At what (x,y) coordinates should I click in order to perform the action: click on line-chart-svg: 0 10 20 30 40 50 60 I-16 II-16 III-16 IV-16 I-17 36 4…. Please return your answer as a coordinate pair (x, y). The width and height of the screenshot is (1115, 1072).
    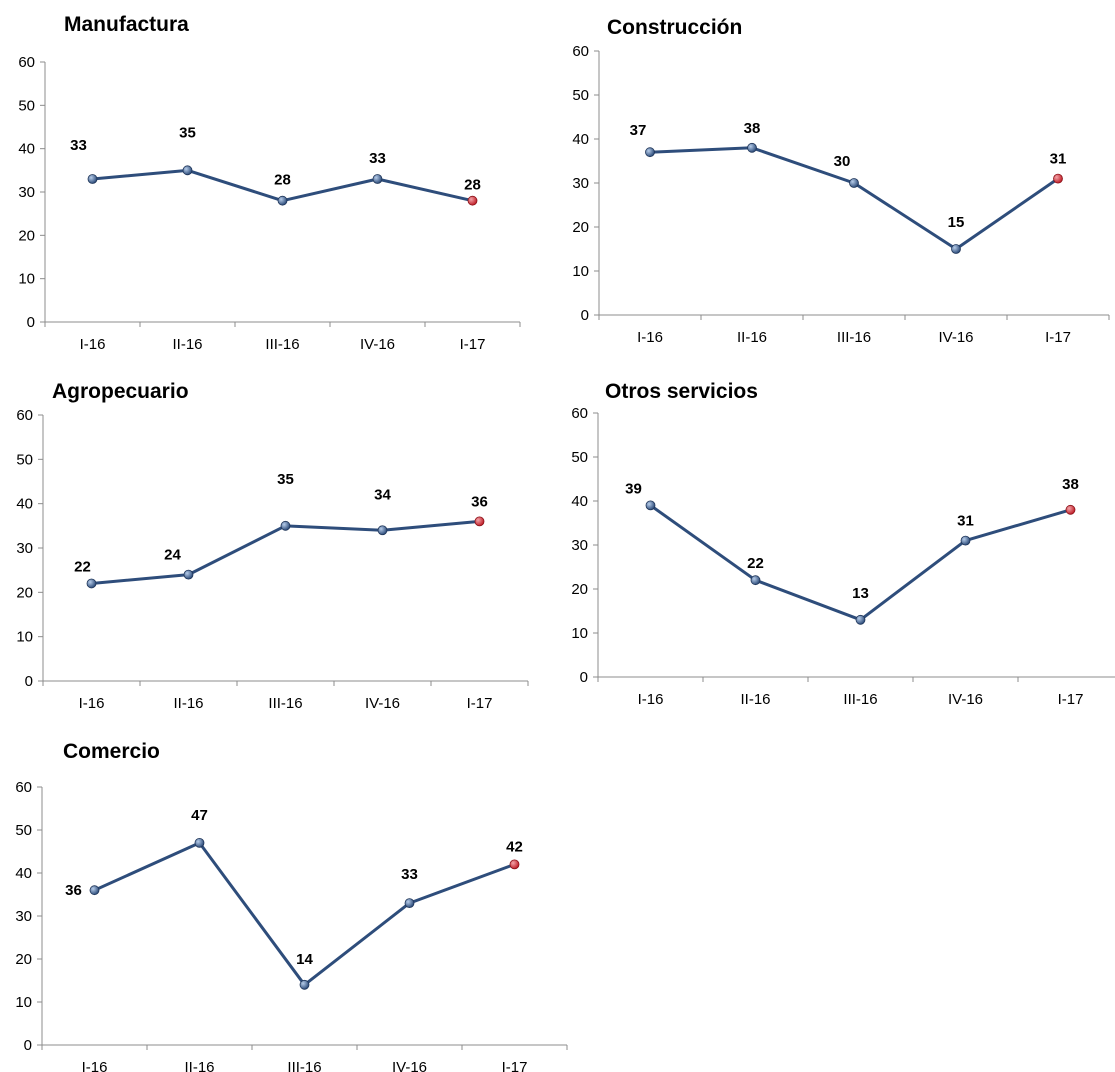
    Looking at the image, I should click on (291, 925).